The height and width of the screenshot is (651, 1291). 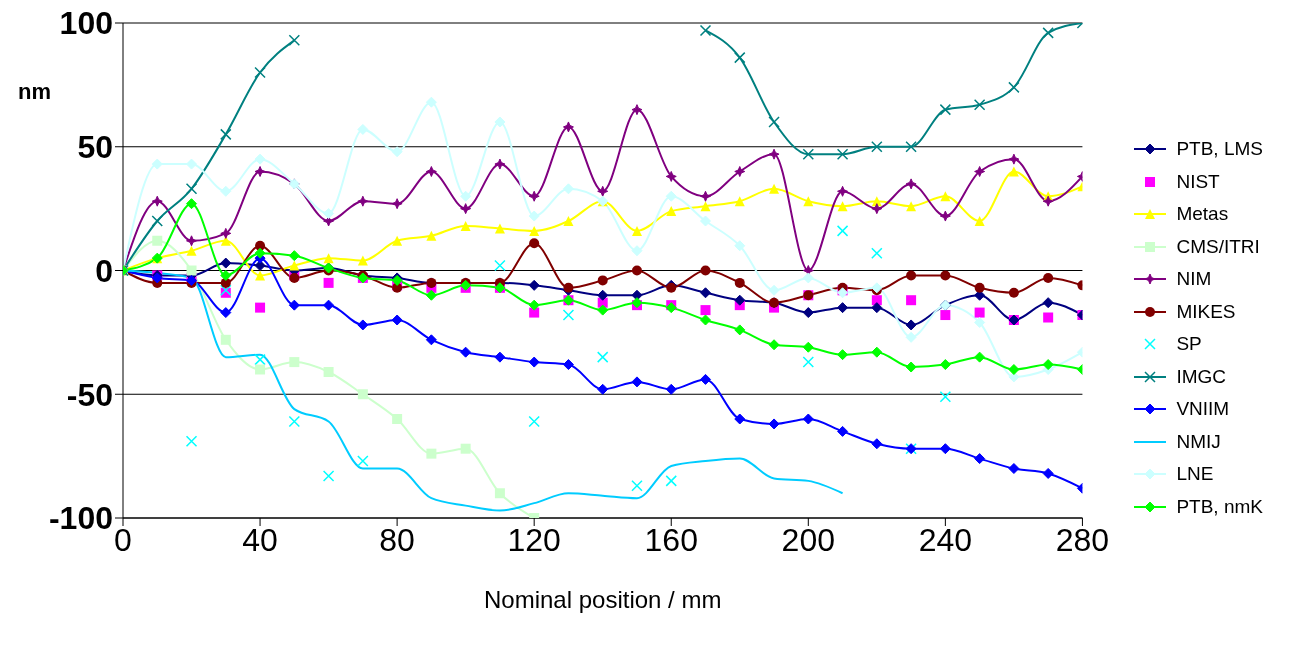 I want to click on y-tick-label: 50, so click(x=95, y=147).